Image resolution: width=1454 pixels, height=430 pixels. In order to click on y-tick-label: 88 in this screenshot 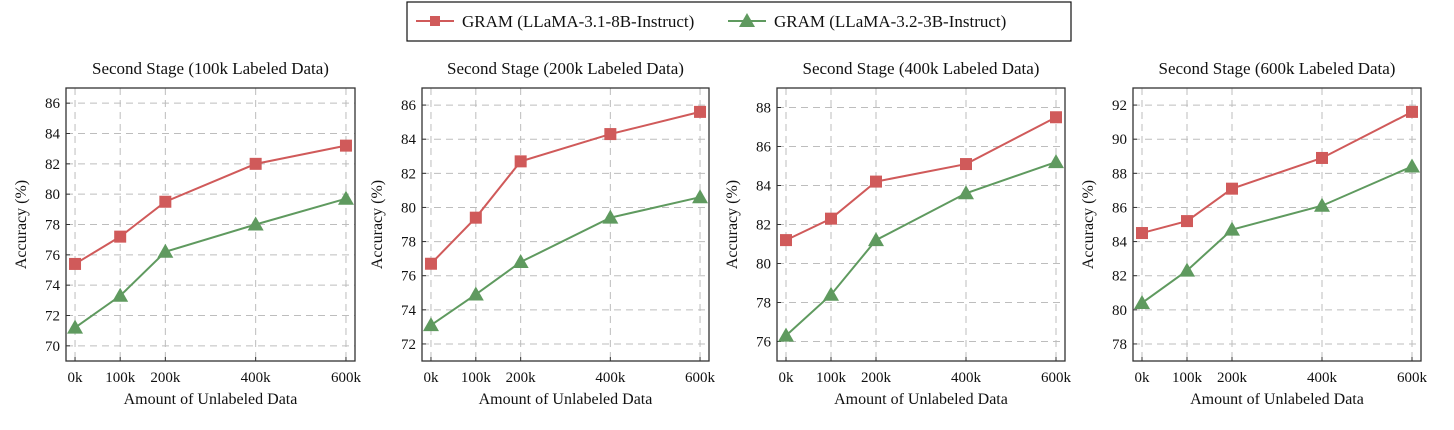, I will do `click(763, 109)`.